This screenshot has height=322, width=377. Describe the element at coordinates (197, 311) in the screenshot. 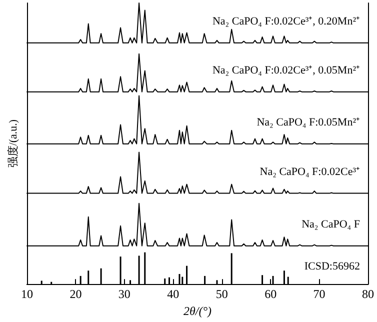

I see `x-axis-title: 2θ/(°)` at that location.